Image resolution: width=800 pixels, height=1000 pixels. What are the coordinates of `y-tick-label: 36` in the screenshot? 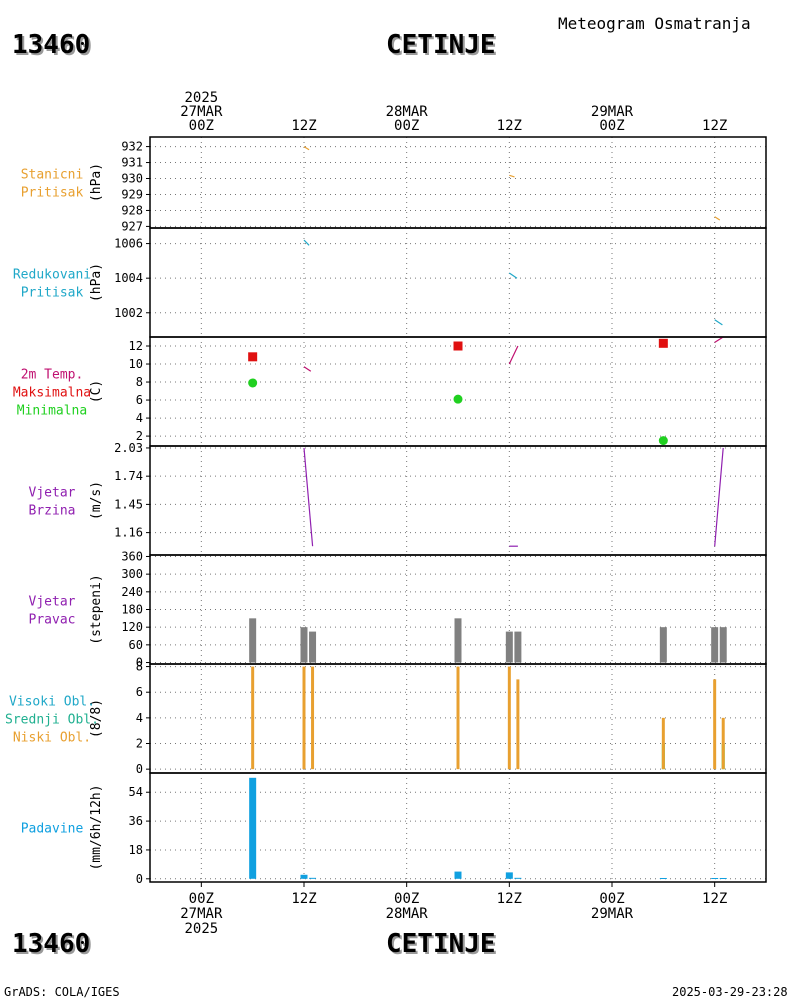 It's located at (136, 821).